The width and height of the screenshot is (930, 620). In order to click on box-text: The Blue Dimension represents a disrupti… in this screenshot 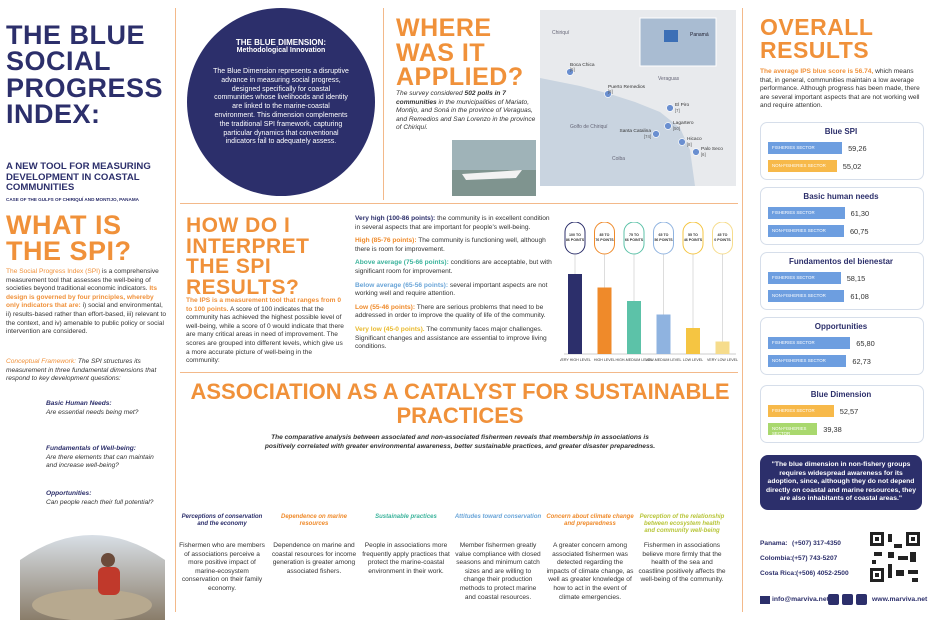, I will do `click(281, 107)`.